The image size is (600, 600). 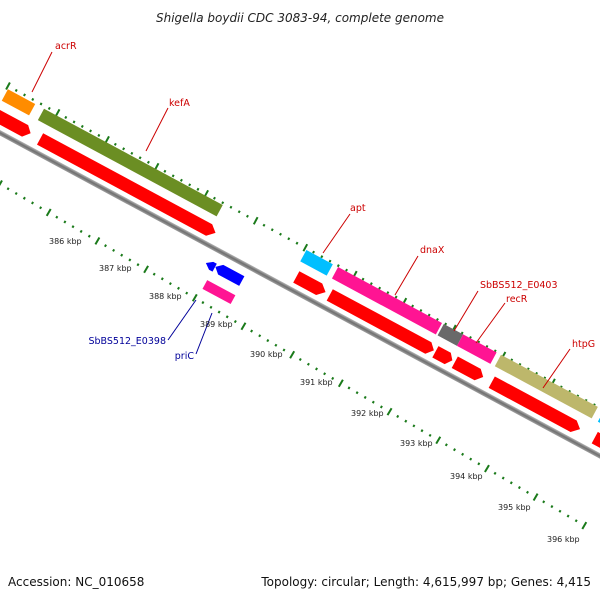 What do you see at coordinates (316, 262) in the screenshot?
I see `gene-apt` at bounding box center [316, 262].